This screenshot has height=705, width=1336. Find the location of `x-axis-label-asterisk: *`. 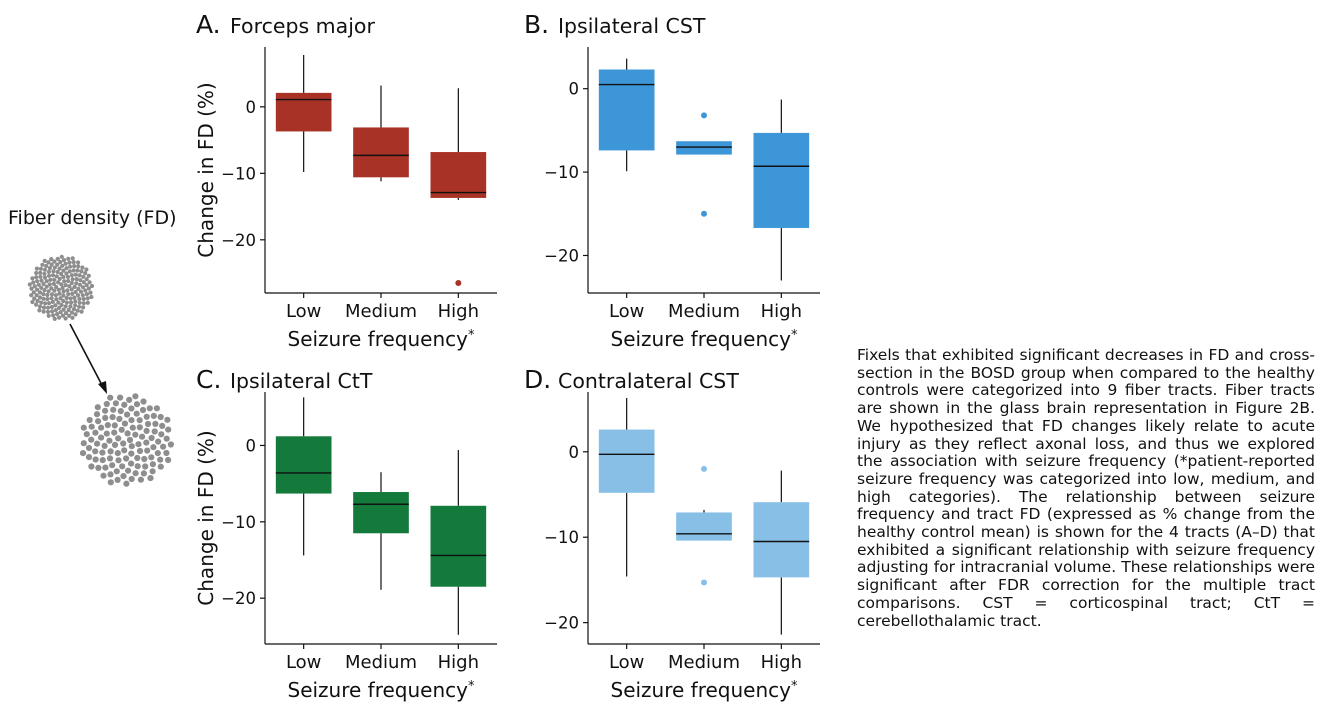

x-axis-label-asterisk: * is located at coordinates (794, 335).